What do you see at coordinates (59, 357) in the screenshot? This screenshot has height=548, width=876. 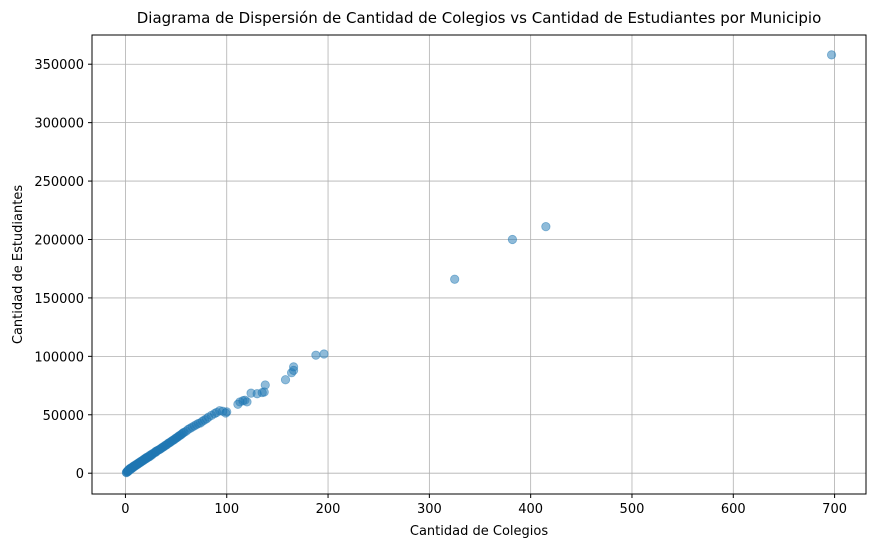 I see `y-tick-label: 100000` at bounding box center [59, 357].